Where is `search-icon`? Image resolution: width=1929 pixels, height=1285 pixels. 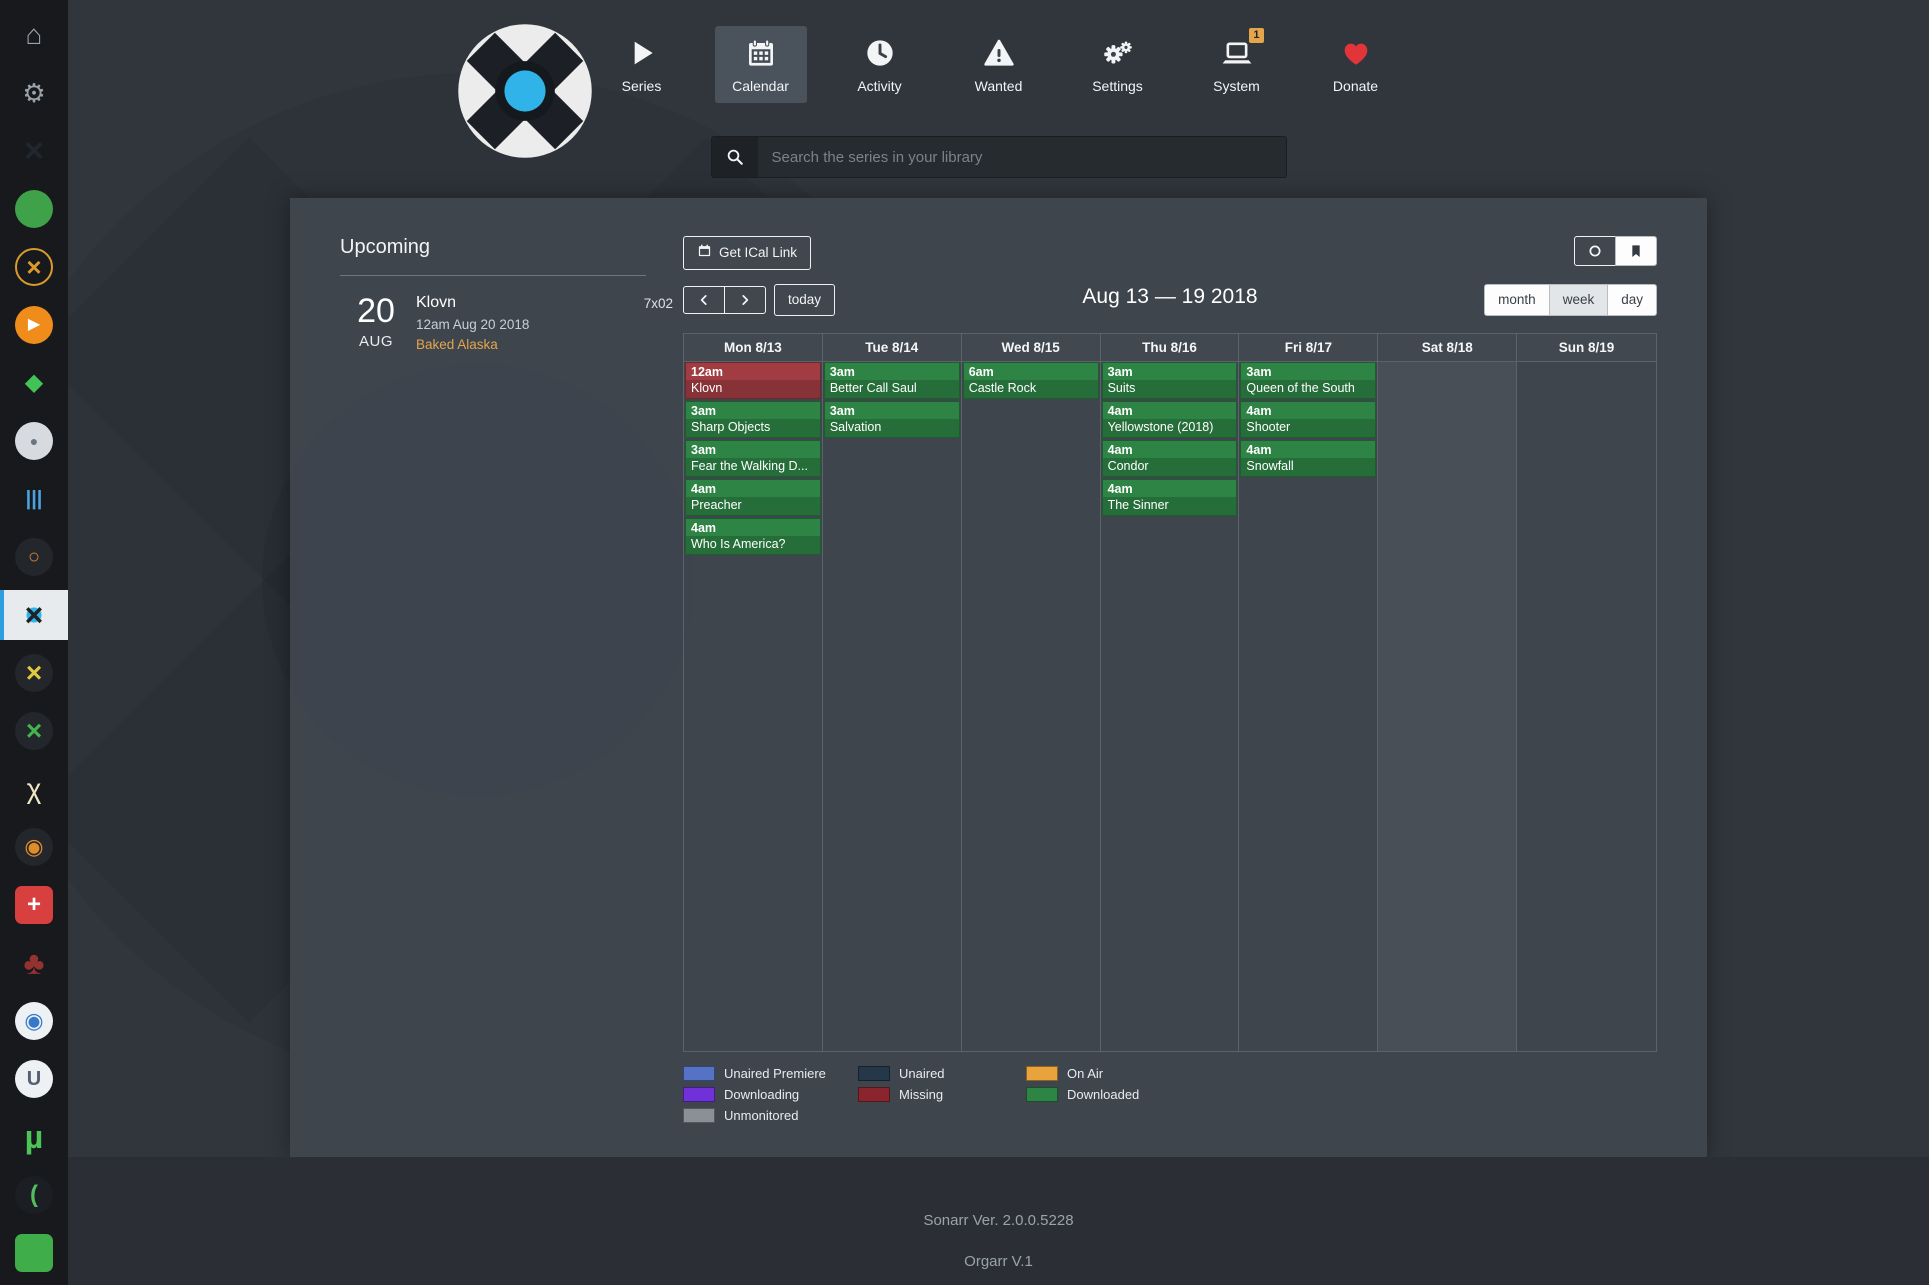 search-icon is located at coordinates (734, 157).